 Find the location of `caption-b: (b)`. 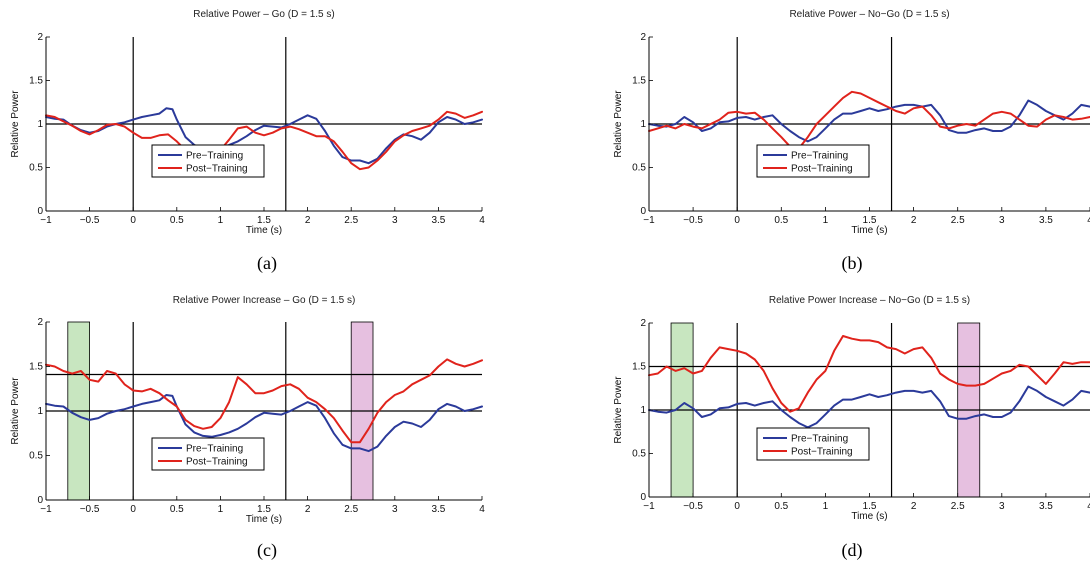

caption-b: (b) is located at coordinates (852, 263).